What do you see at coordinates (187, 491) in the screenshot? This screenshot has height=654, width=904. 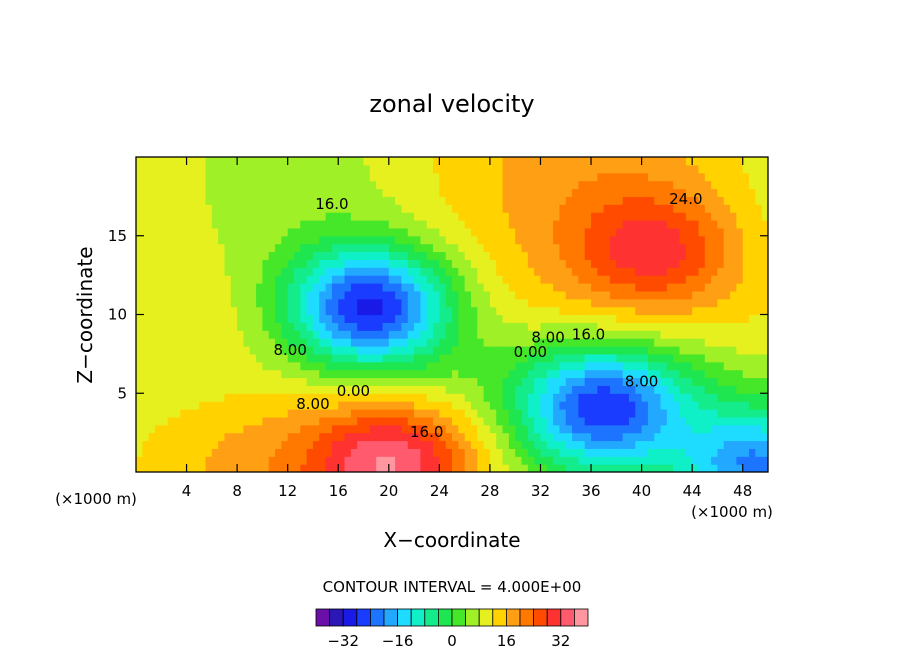 I see `x-tick-label: 4` at bounding box center [187, 491].